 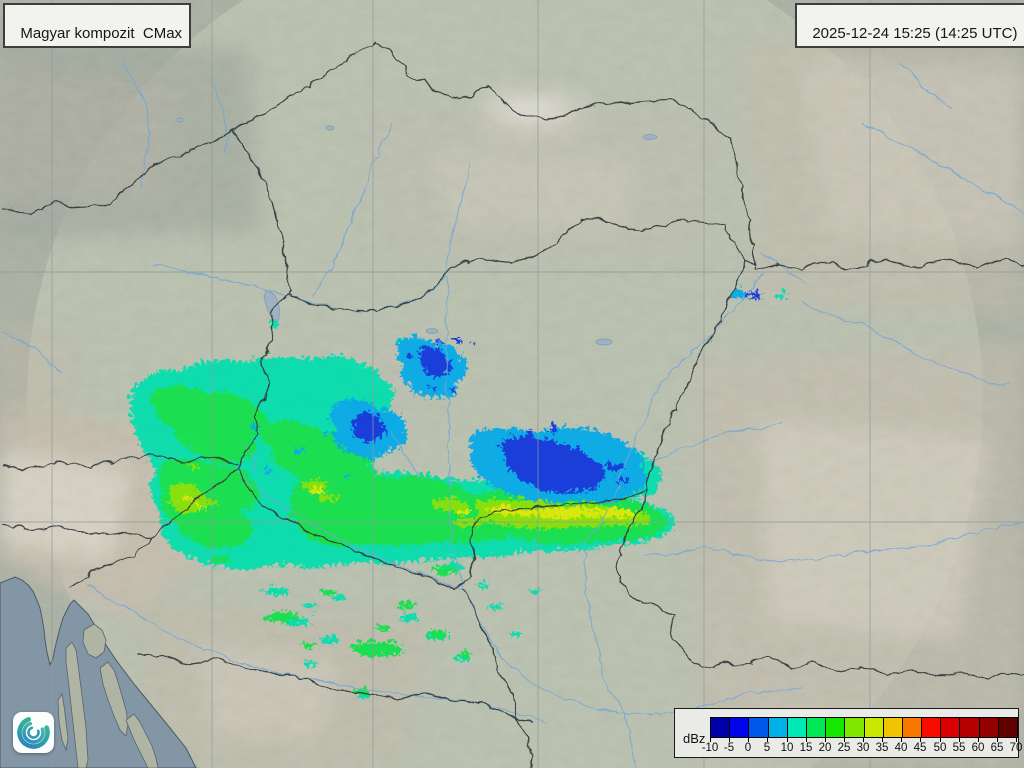 What do you see at coordinates (882, 748) in the screenshot?
I see `legend-tick-label: 35` at bounding box center [882, 748].